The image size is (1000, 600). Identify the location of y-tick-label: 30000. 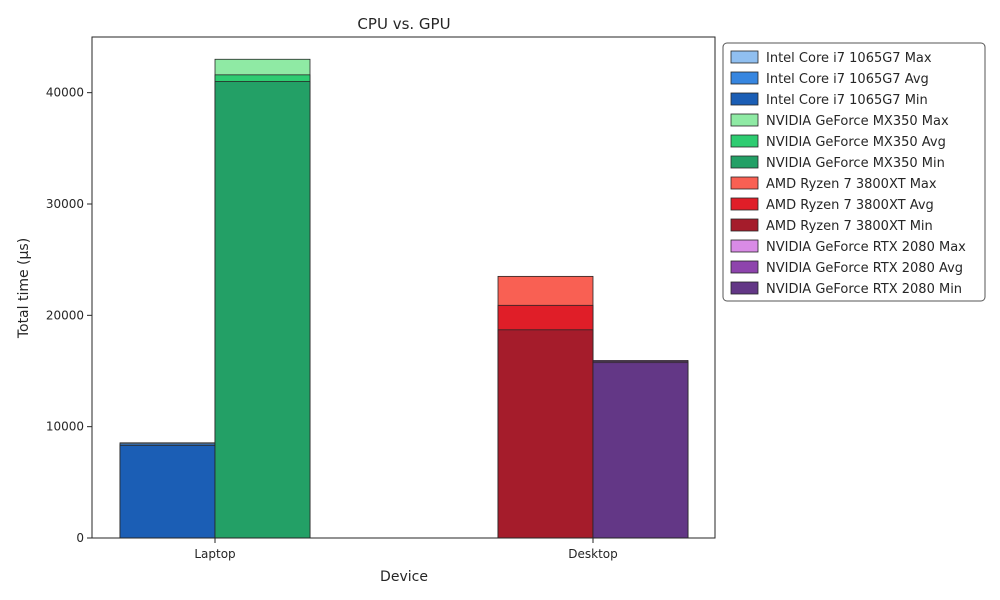
(65, 204).